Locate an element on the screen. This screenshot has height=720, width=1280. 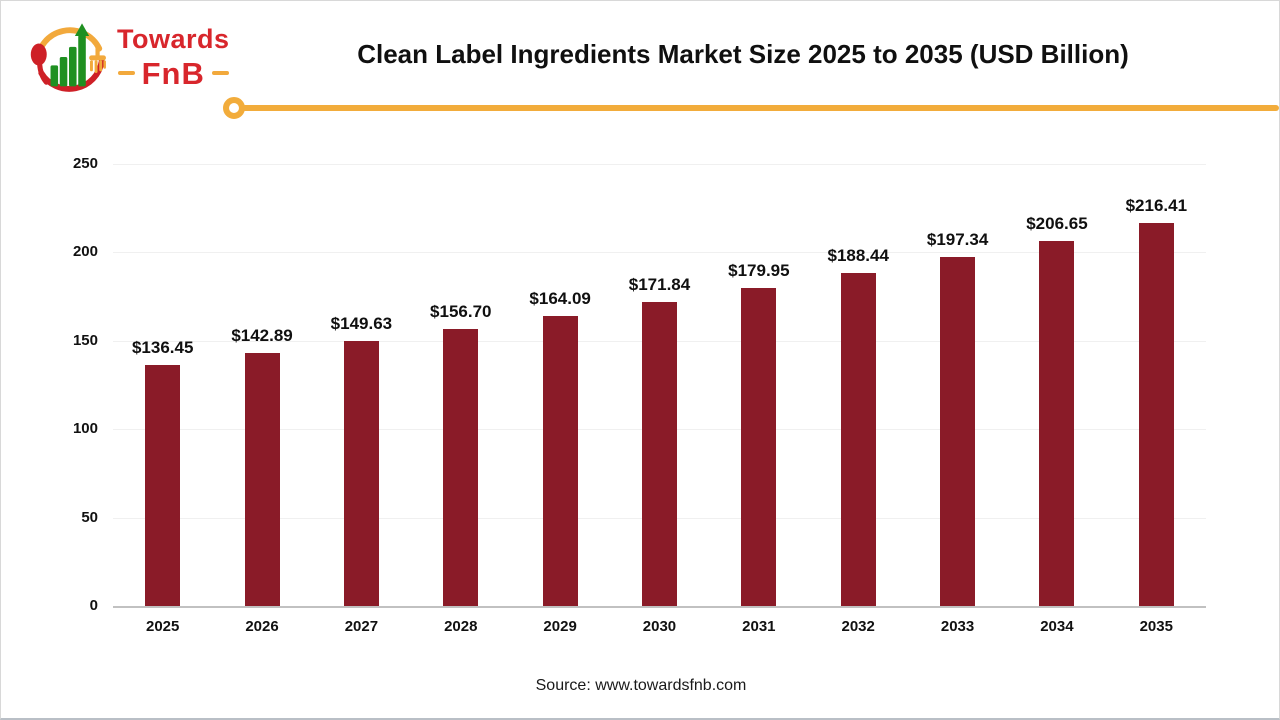
y-tick-label: 50 is located at coordinates (89, 517).